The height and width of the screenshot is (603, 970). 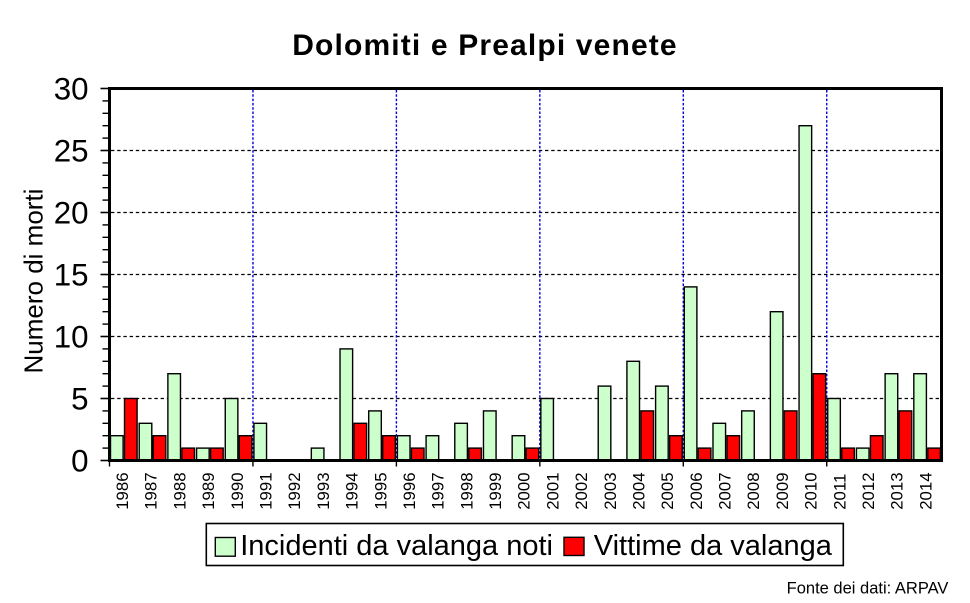 I want to click on svg-text: 10, so click(x=71, y=337).